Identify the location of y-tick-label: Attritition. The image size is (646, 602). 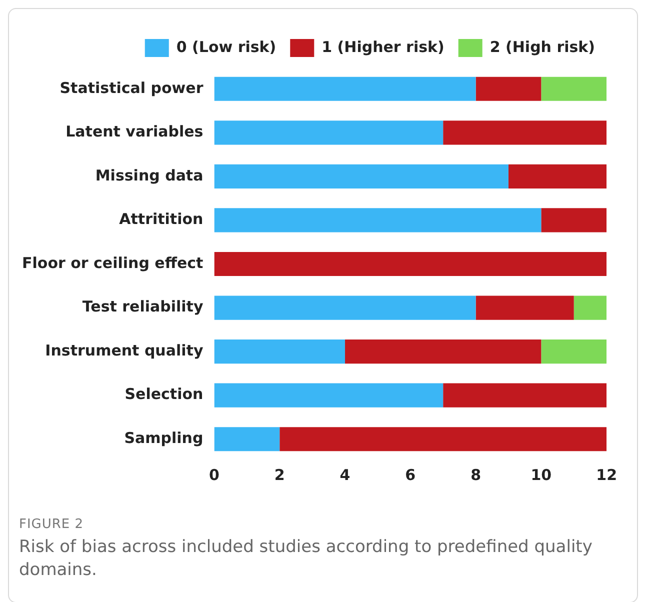
(161, 219).